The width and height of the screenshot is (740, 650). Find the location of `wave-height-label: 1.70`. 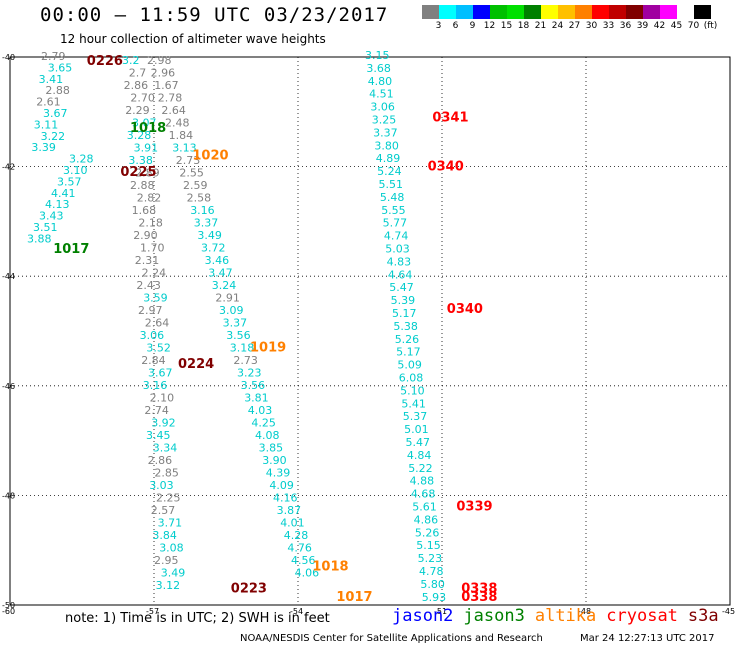

wave-height-label: 1.70 is located at coordinates (152, 248).